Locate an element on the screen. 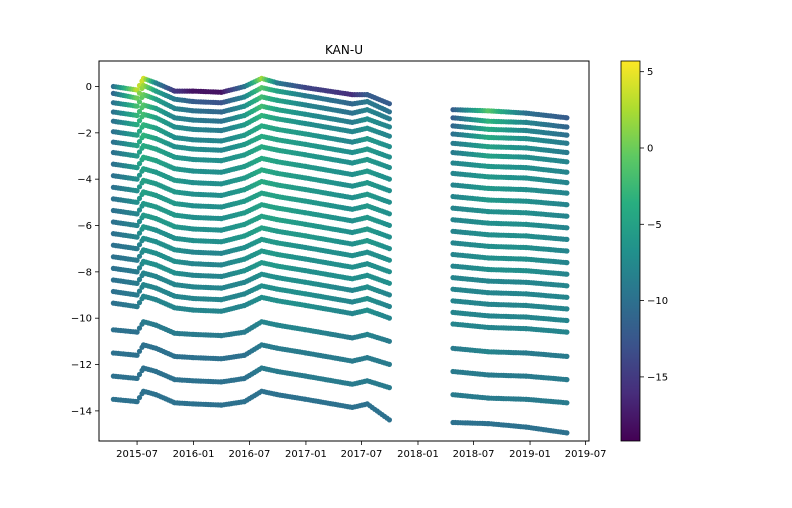 This screenshot has width=792, height=508. y-tick-label: −14 is located at coordinates (81, 411).